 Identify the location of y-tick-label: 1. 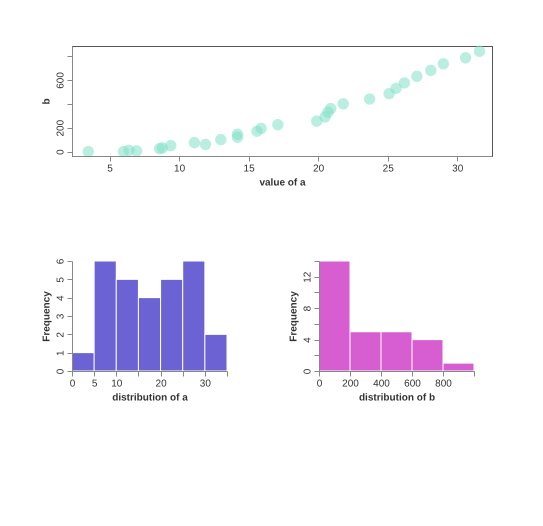
(61, 353).